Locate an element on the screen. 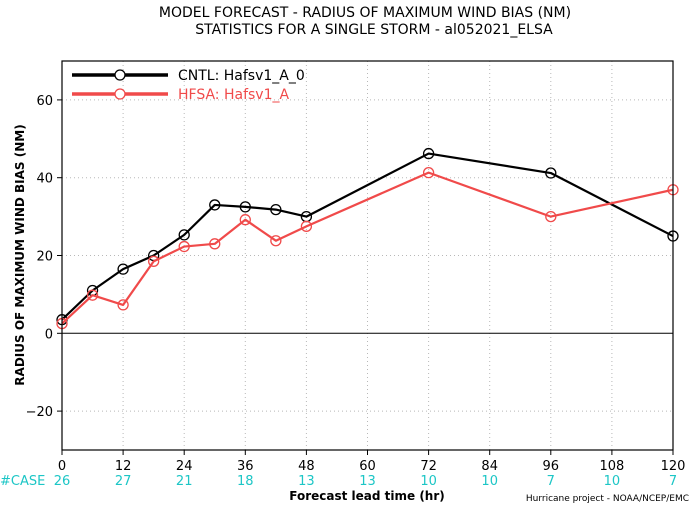 This screenshot has height=506, width=700. y-axis-label: RADIUS OF MAXIMUM WIND BIAS (NM) is located at coordinates (20, 254).